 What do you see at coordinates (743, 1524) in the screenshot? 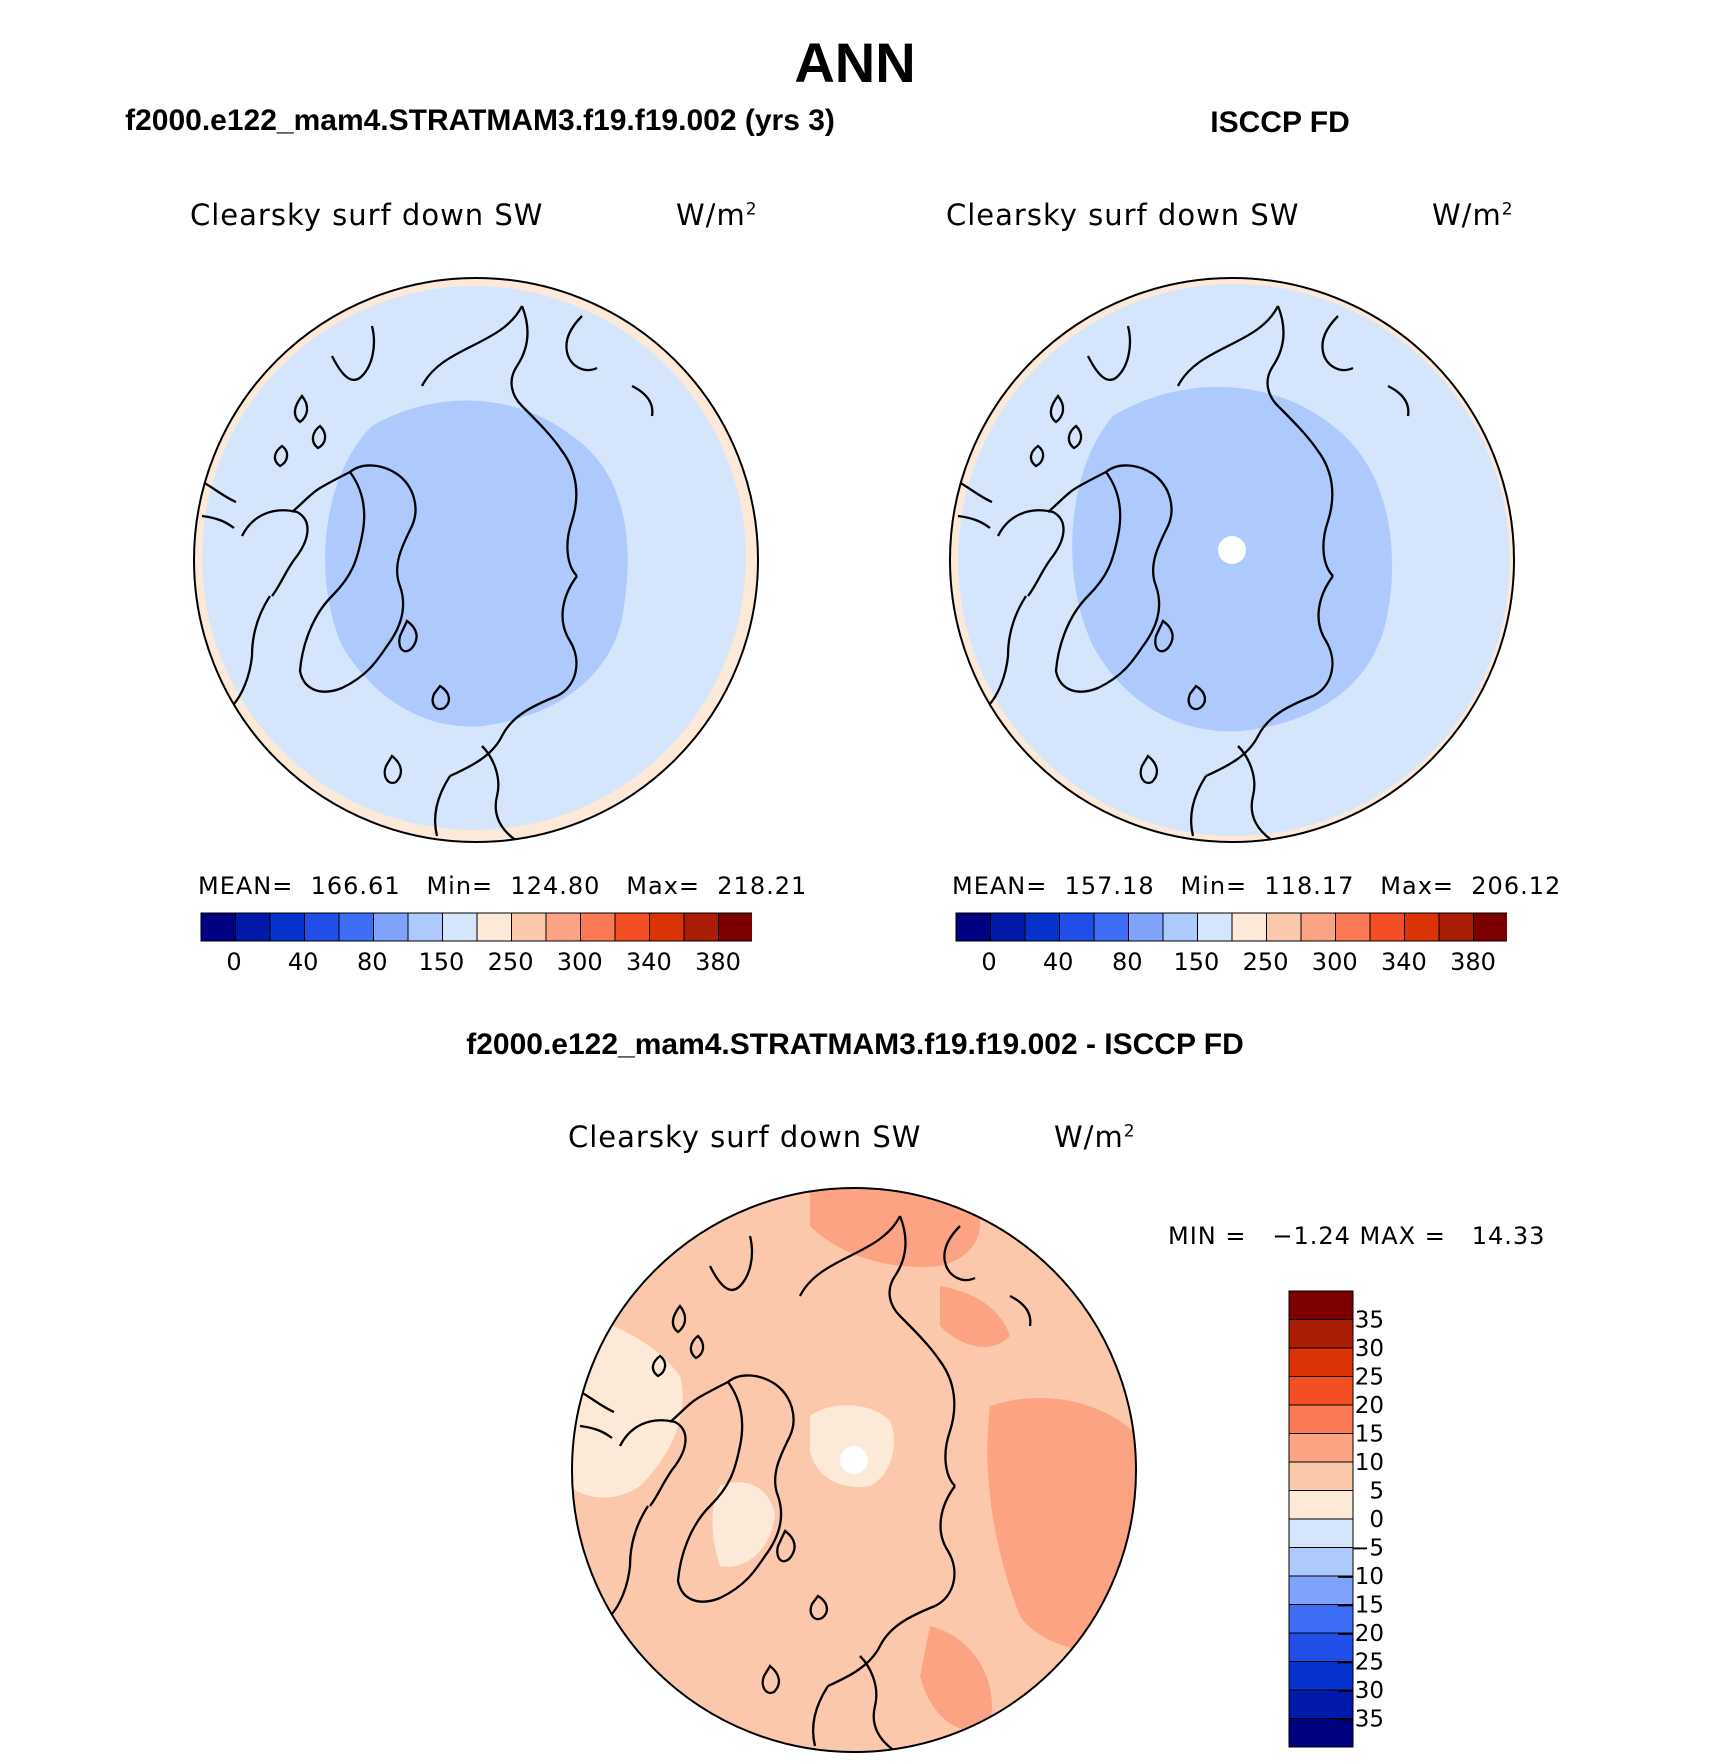
I see `light-region-greenland` at bounding box center [743, 1524].